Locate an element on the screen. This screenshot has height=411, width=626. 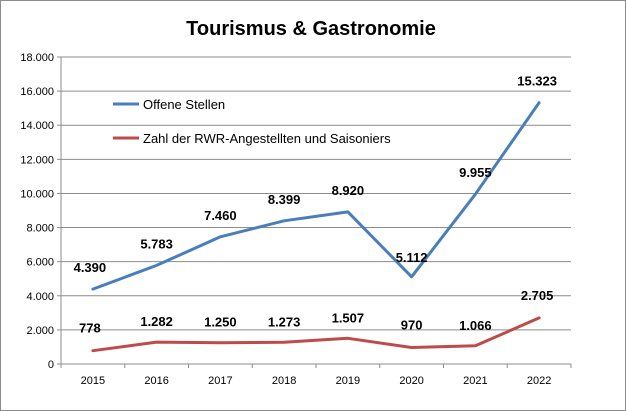
data-label: 15.323 is located at coordinates (537, 81).